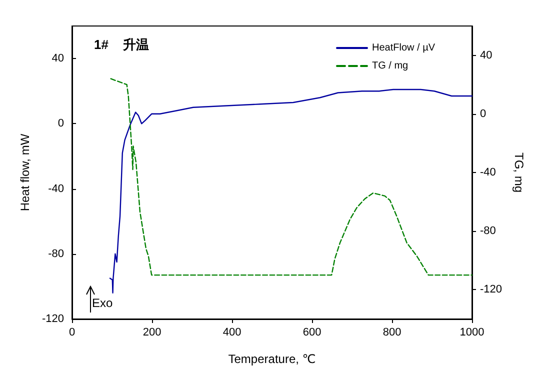 This screenshot has height=373, width=536. What do you see at coordinates (392, 332) in the screenshot?
I see `x-tick-label: 800` at bounding box center [392, 332].